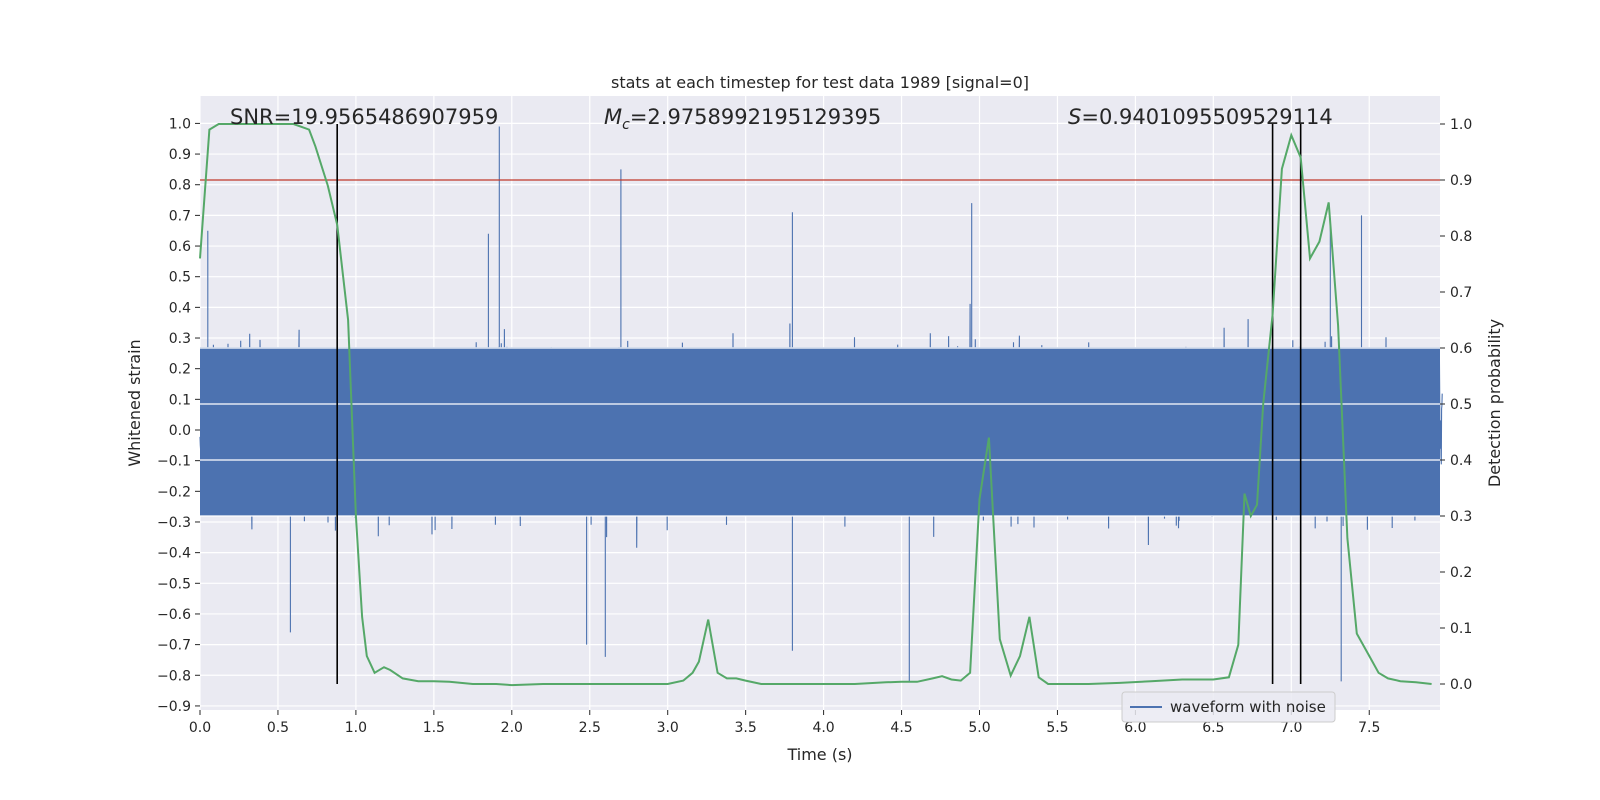  What do you see at coordinates (180, 247) in the screenshot?
I see `y-tick-label: 0.6` at bounding box center [180, 247].